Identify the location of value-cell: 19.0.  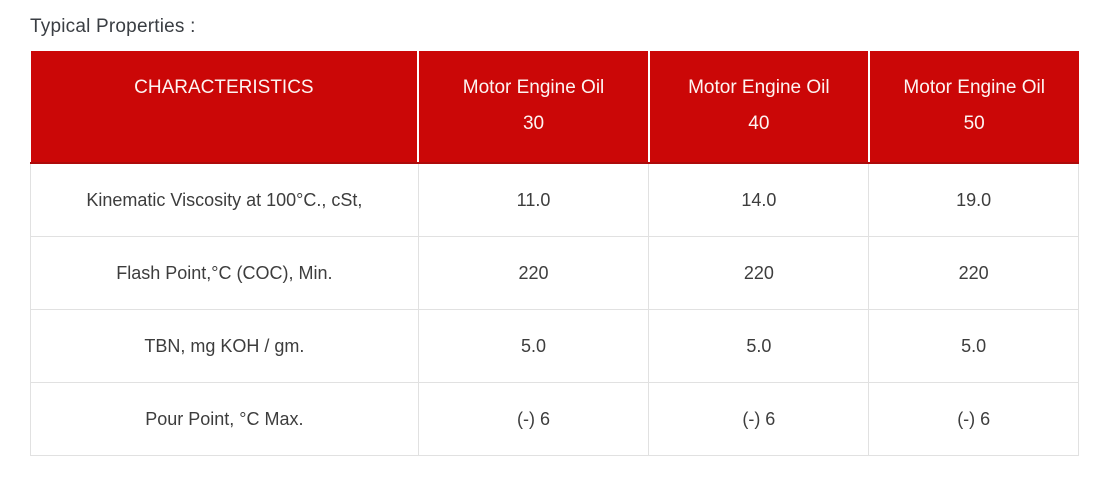
(973, 199).